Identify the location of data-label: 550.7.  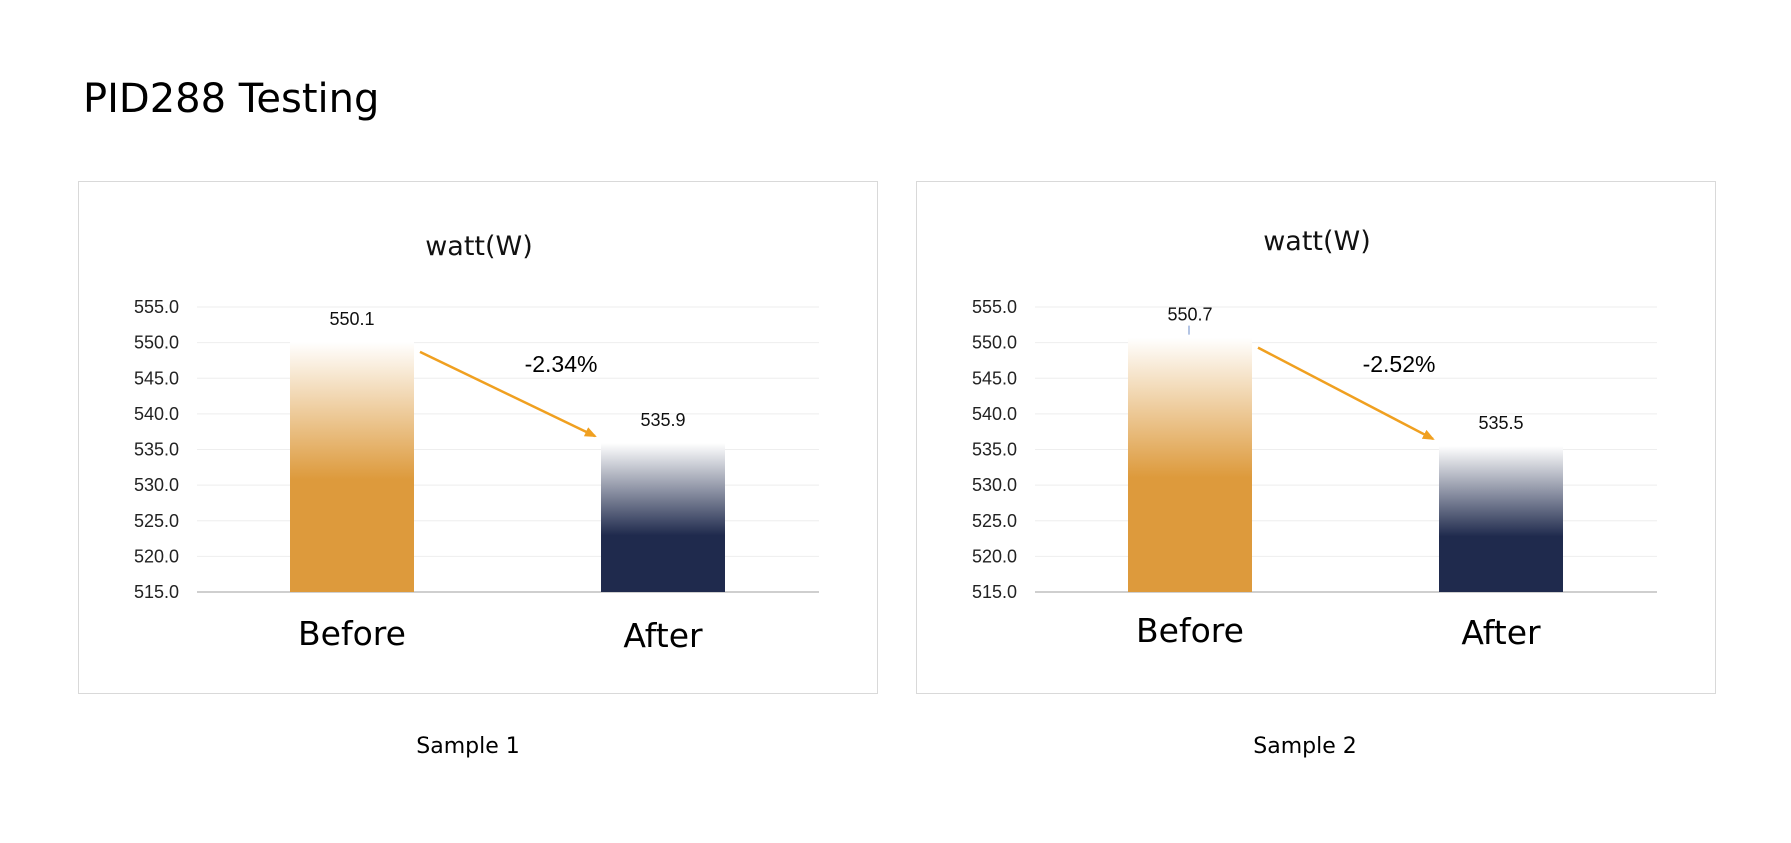
(1189, 315).